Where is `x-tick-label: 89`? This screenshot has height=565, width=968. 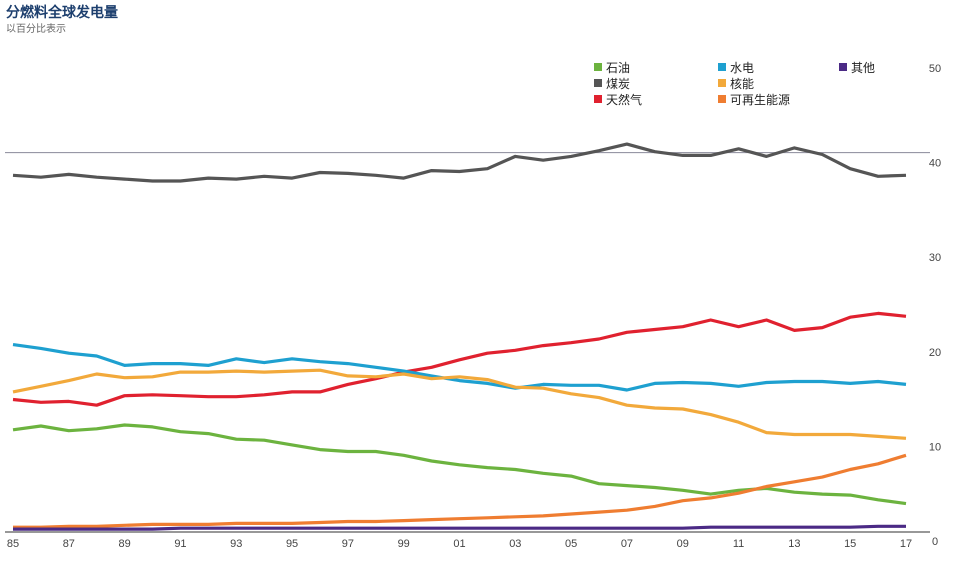 x-tick-label: 89 is located at coordinates (125, 544).